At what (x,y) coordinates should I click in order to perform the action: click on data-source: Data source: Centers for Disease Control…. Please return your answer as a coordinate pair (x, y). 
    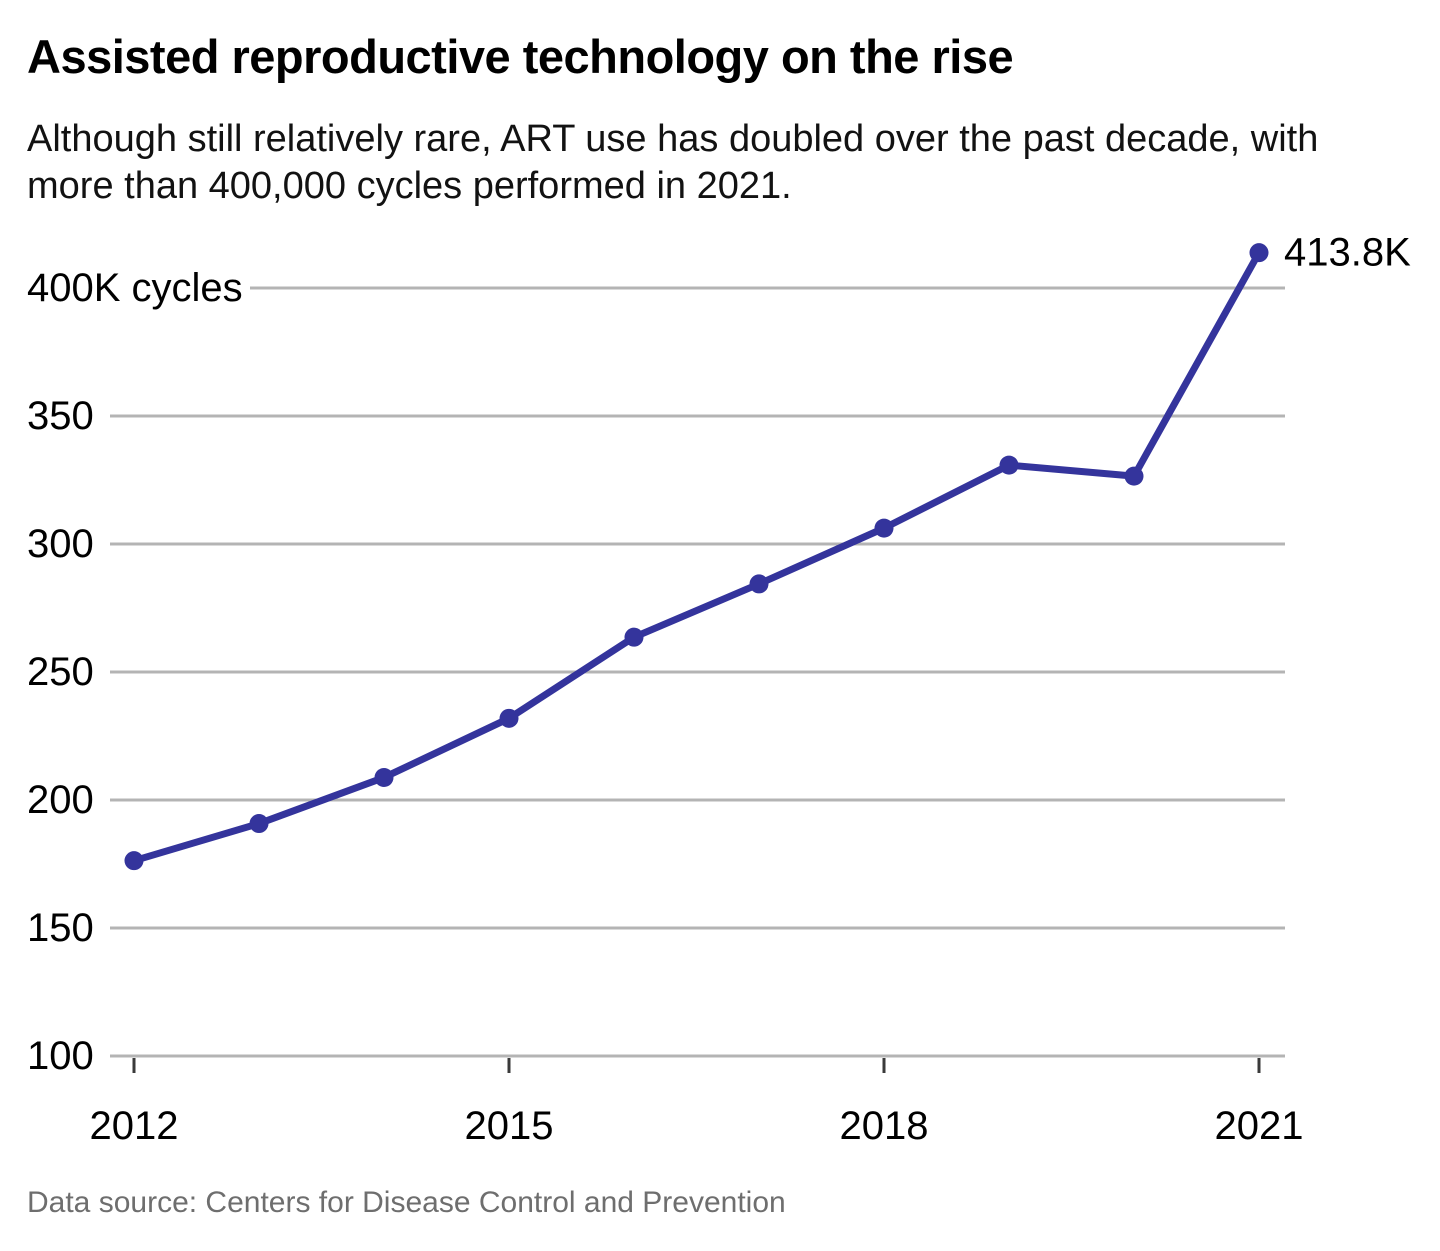
    Looking at the image, I should click on (406, 1202).